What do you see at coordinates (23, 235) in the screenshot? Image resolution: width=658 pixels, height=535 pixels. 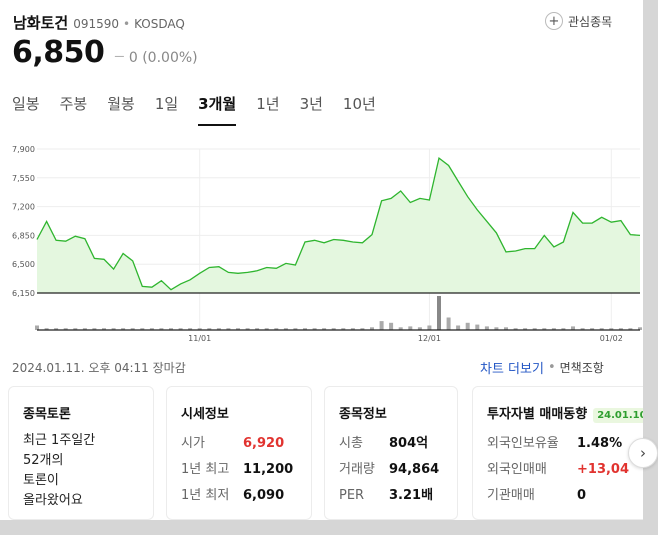 I see `y-tick-label: 6,850` at bounding box center [23, 235].